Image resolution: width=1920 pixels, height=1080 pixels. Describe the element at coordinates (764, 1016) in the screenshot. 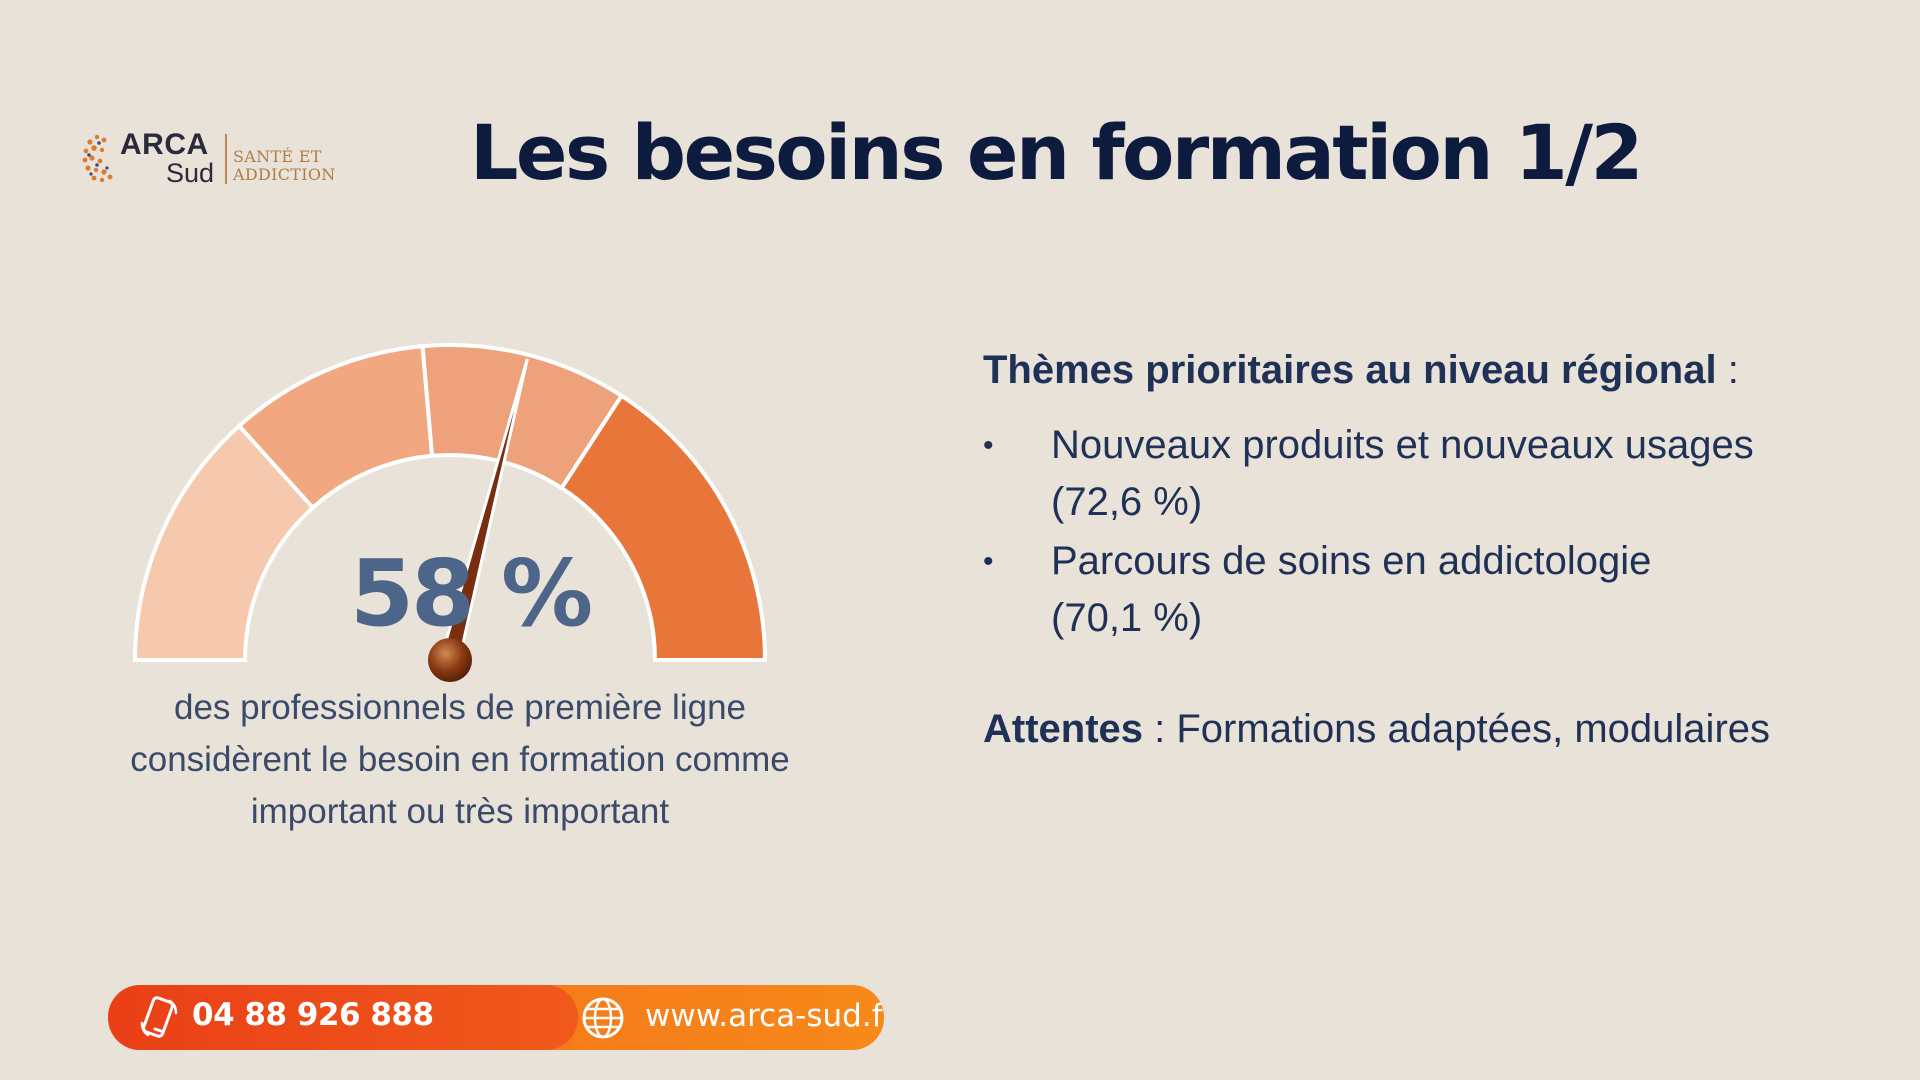

I see `website-link: www.arca-sud.fr` at that location.